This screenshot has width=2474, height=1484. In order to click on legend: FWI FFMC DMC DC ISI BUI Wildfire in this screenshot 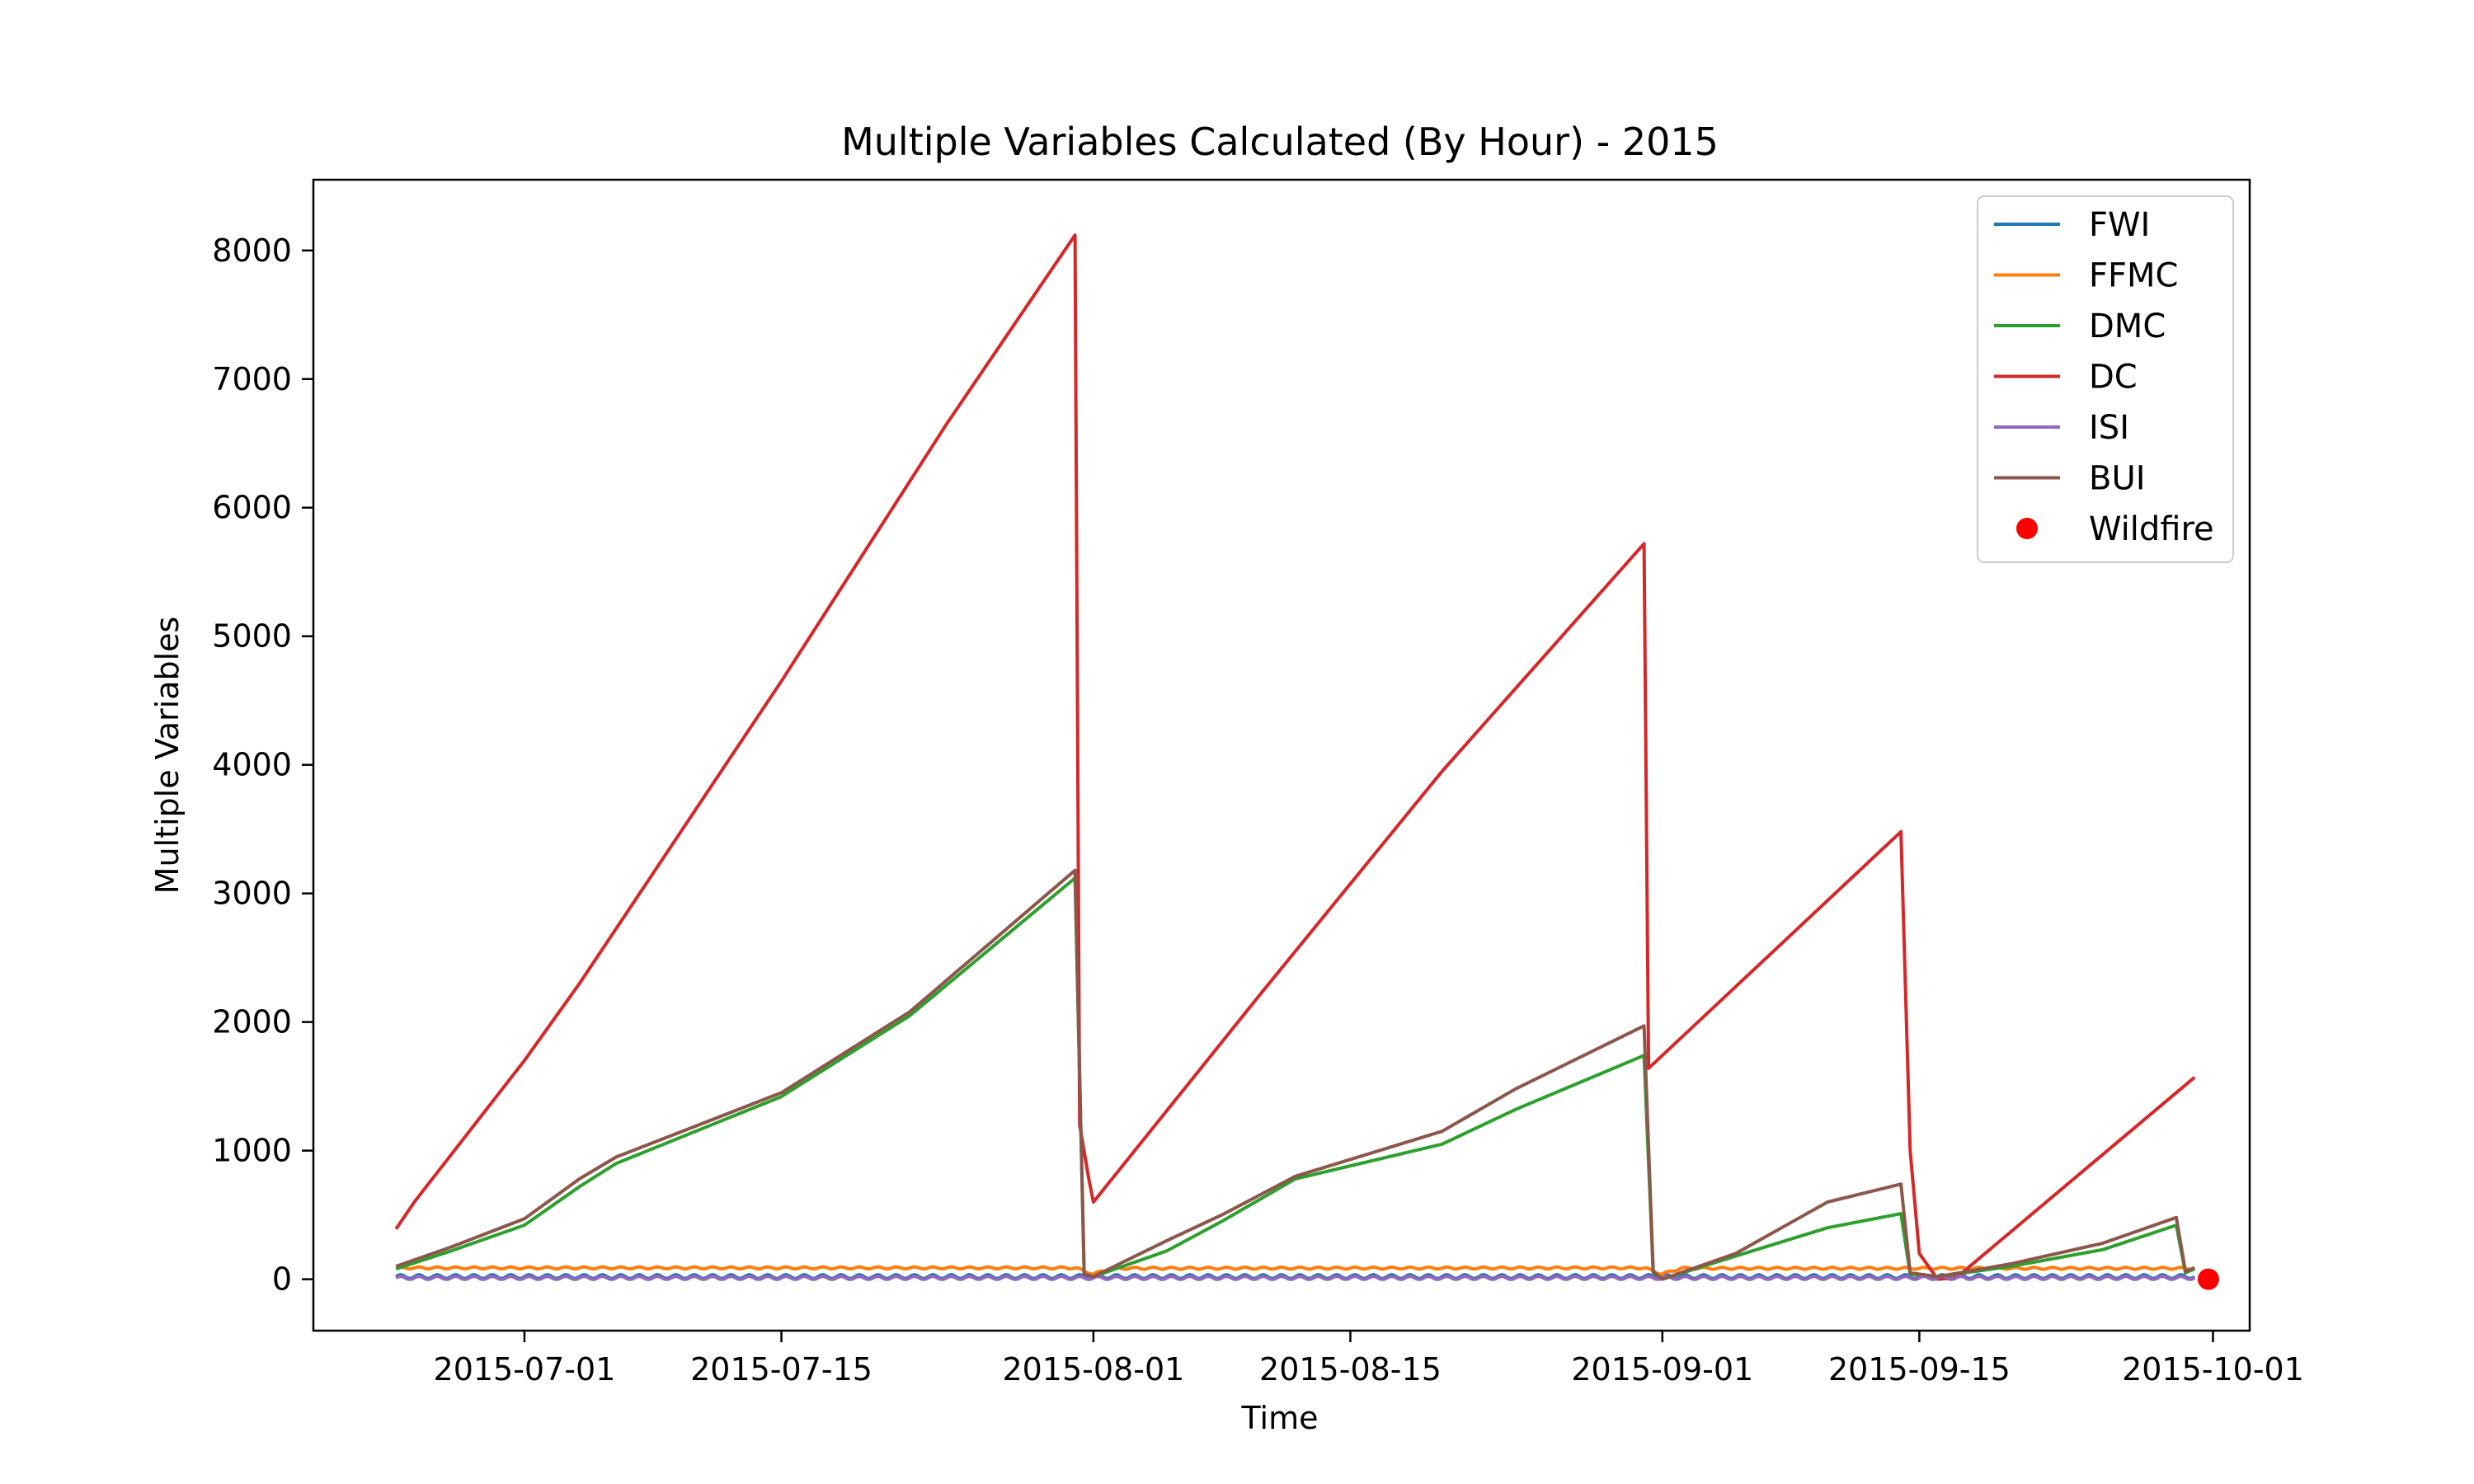, I will do `click(2105, 379)`.